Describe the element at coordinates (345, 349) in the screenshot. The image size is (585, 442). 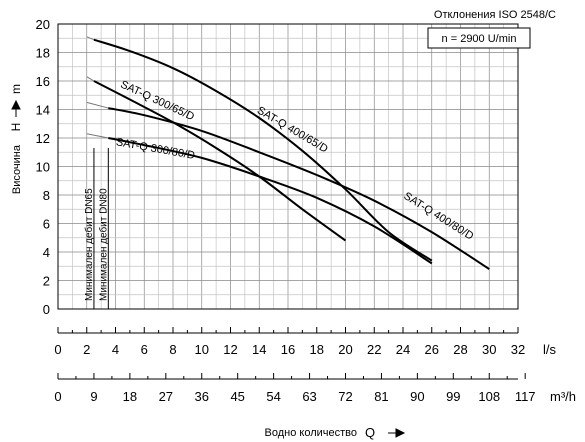
I see `x-tick-label: 20` at that location.